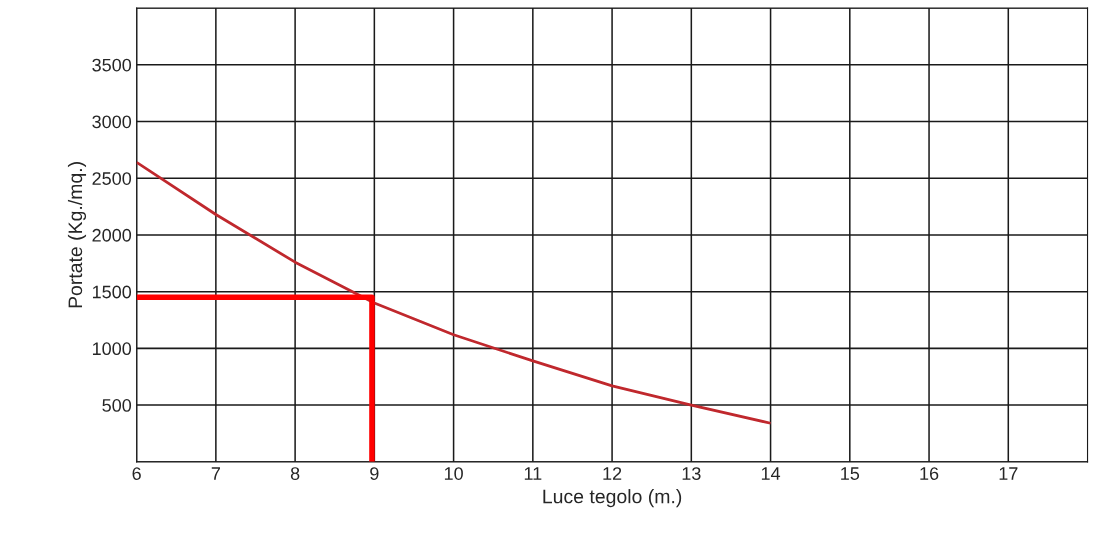 The image size is (1093, 537). What do you see at coordinates (136, 473) in the screenshot?
I see `x-tick-label: 6` at bounding box center [136, 473].